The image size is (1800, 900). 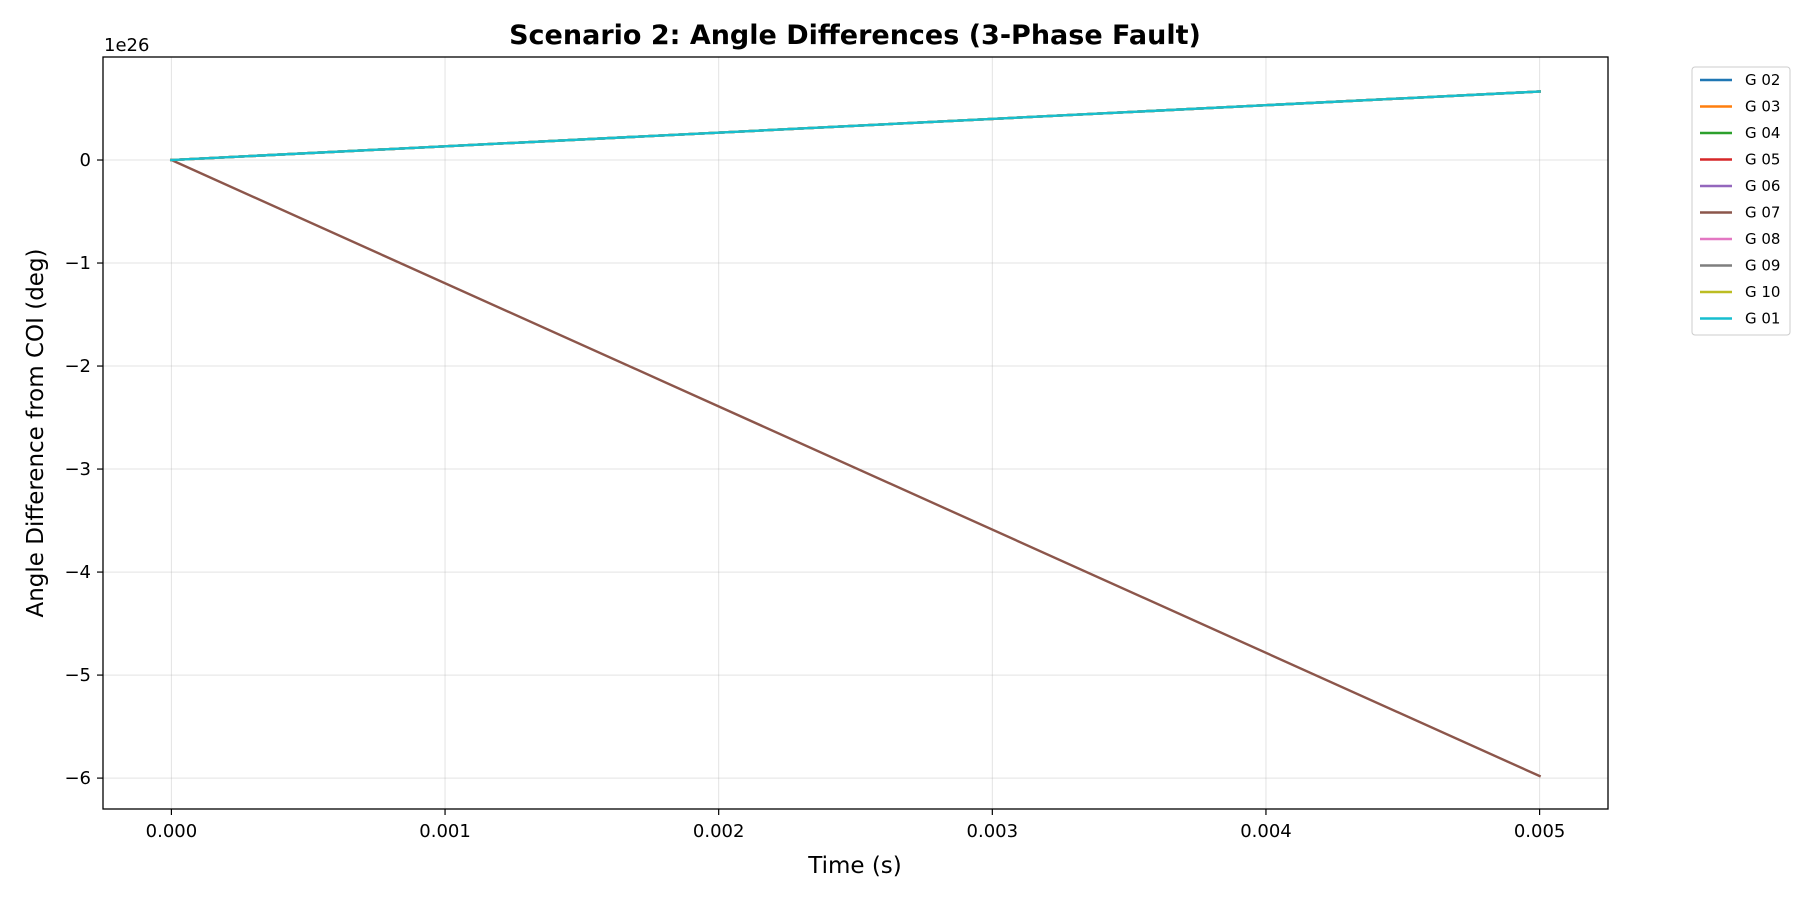 What do you see at coordinates (1762, 186) in the screenshot?
I see `legend-label: G 06` at bounding box center [1762, 186].